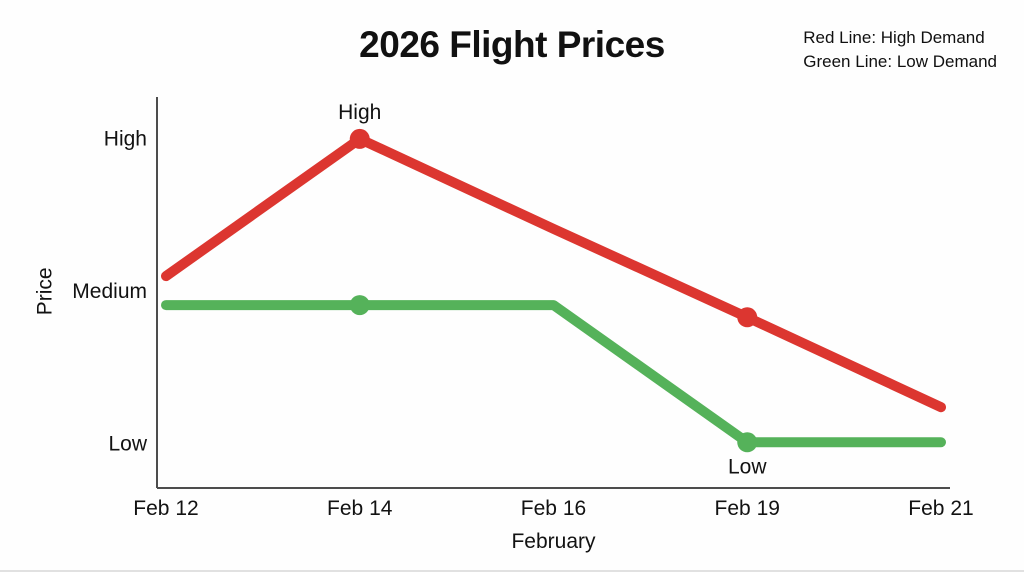 The image size is (1024, 572). I want to click on chart-title: 2026 Flight Prices, so click(512, 44).